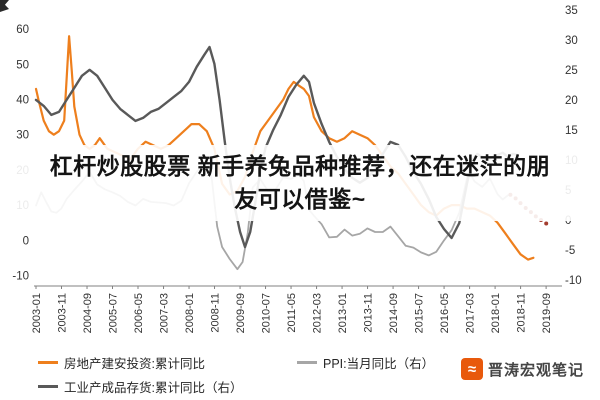  Describe the element at coordinates (134, 364) in the screenshot. I see `legend-label-construction-investment: 房地产建安投资:累计同比` at that location.